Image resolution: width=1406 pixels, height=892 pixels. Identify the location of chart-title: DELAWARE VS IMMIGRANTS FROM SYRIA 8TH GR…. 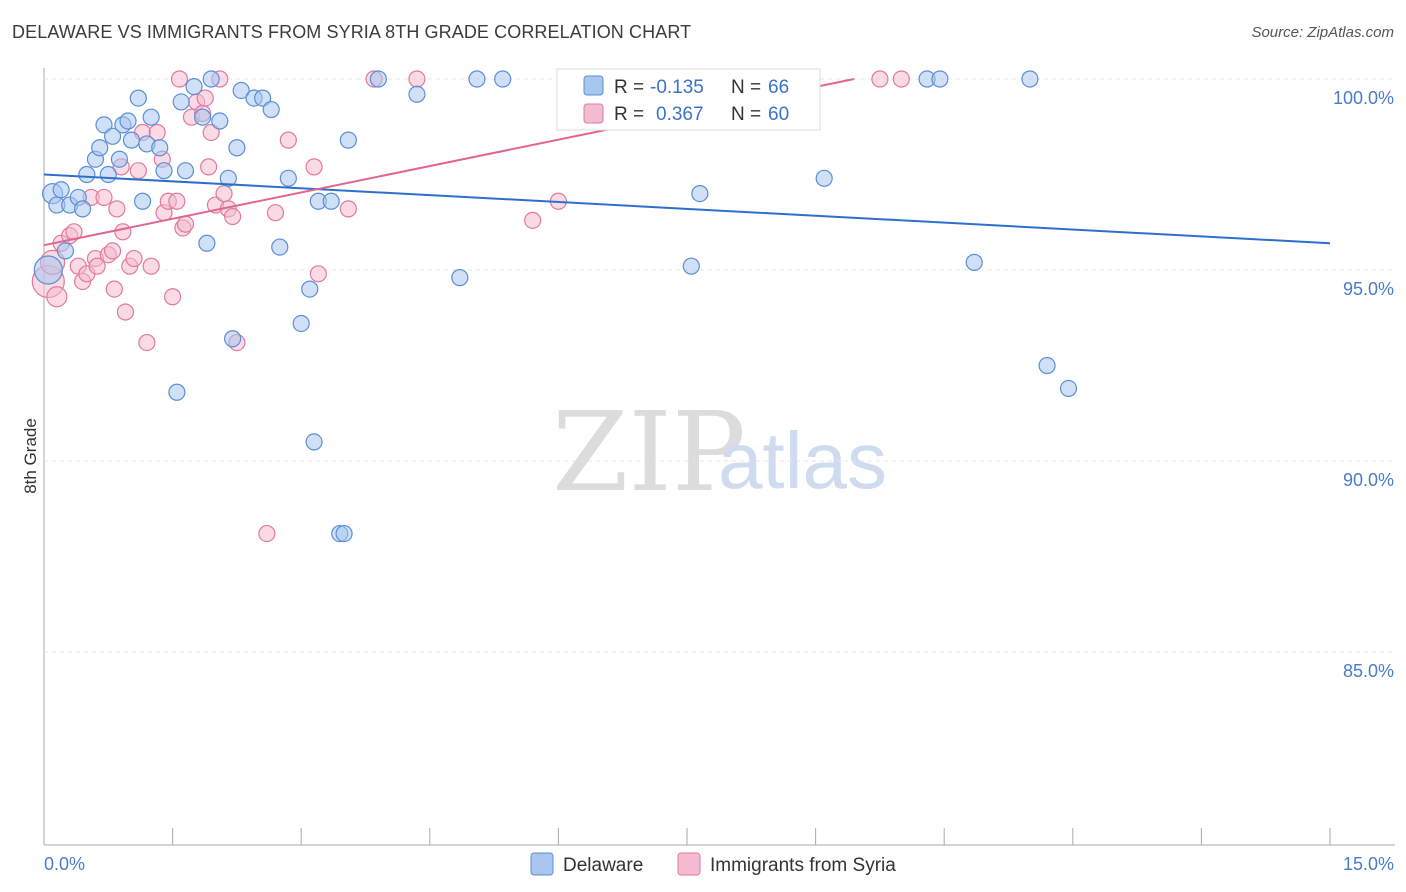
(352, 32).